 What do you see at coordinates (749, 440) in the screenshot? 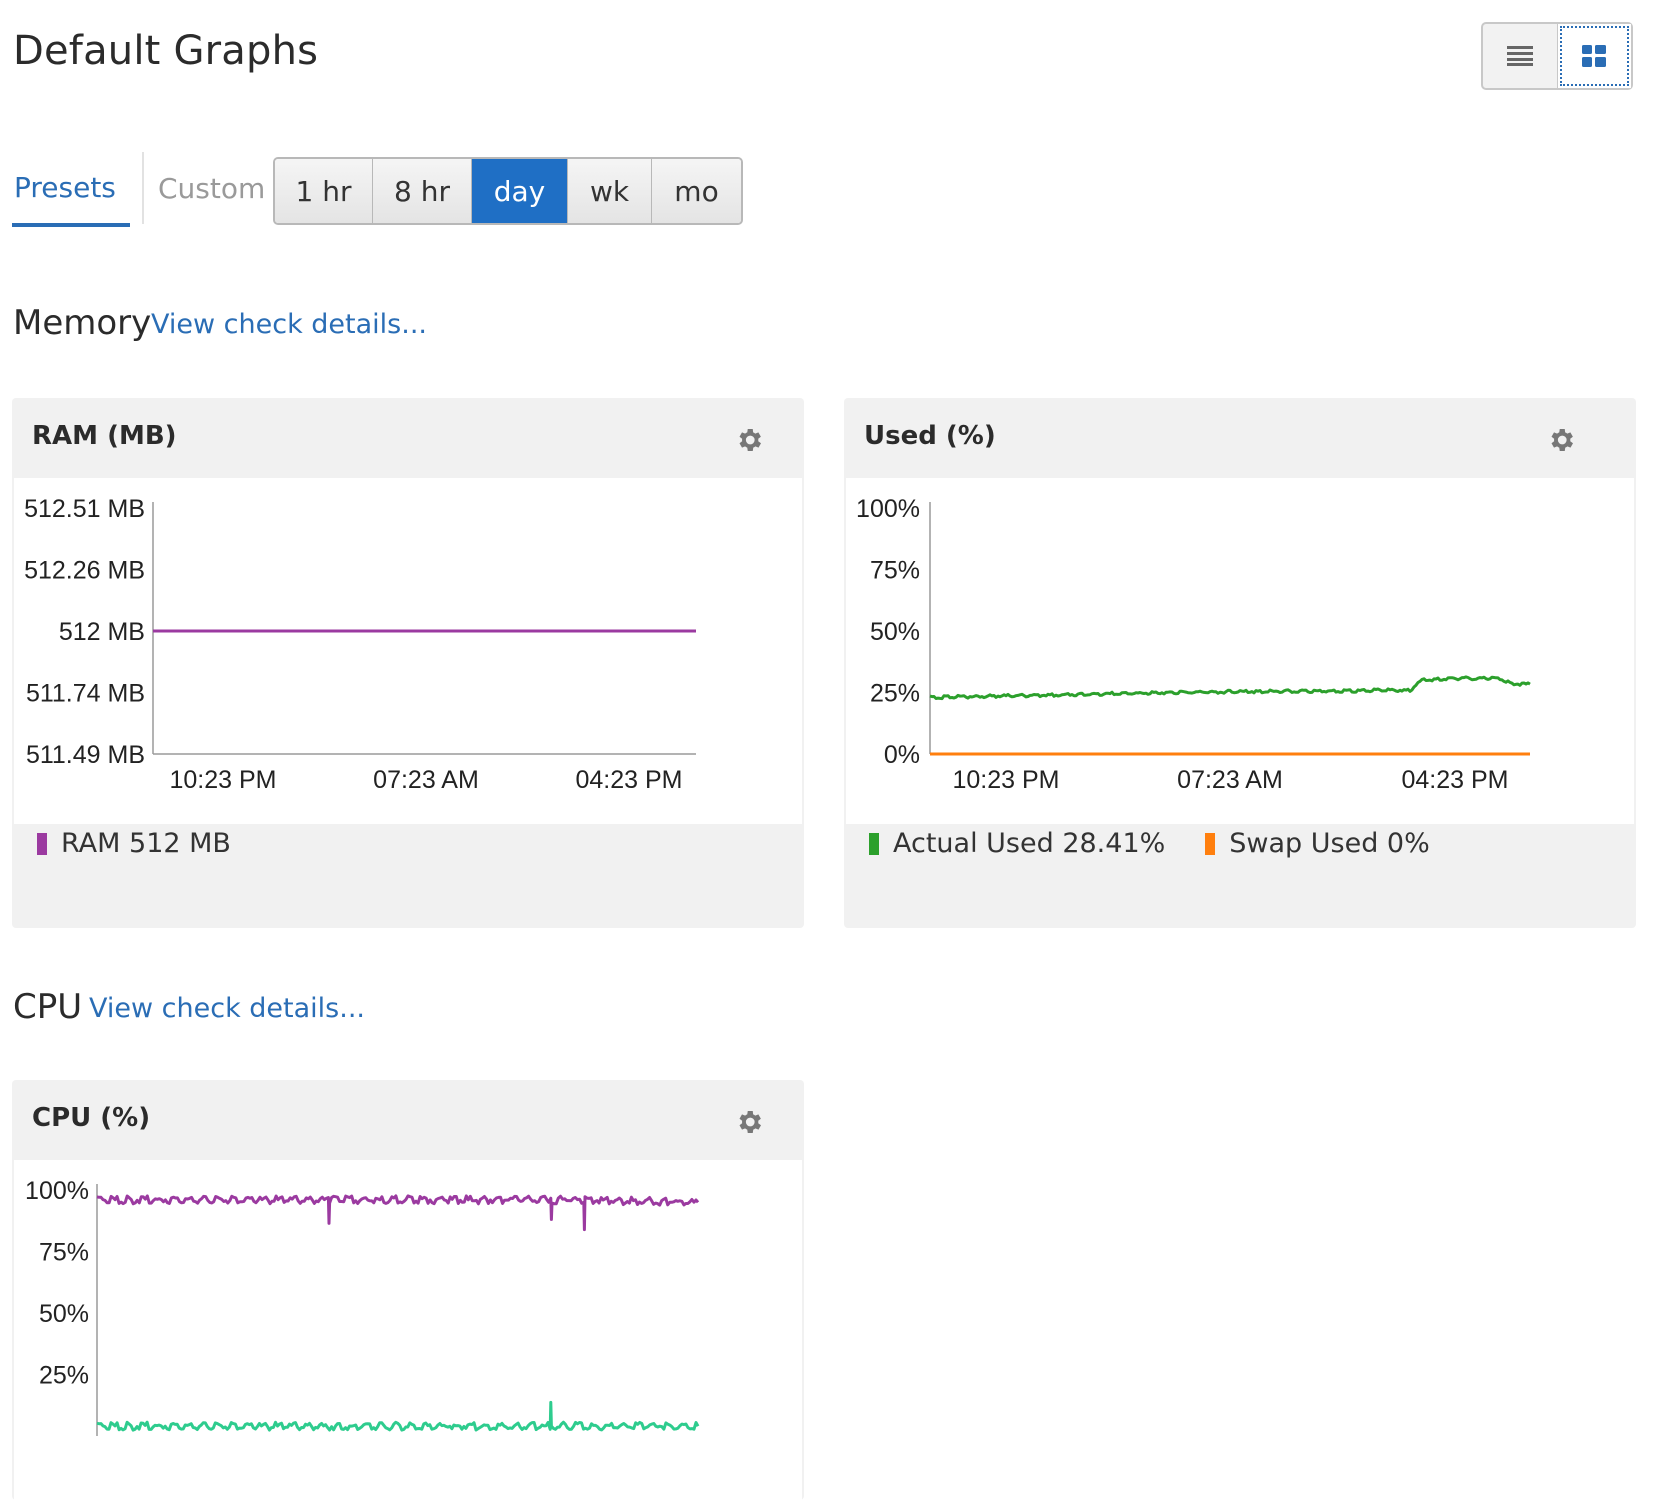
I see `ram-settings-gear-icon` at bounding box center [749, 440].